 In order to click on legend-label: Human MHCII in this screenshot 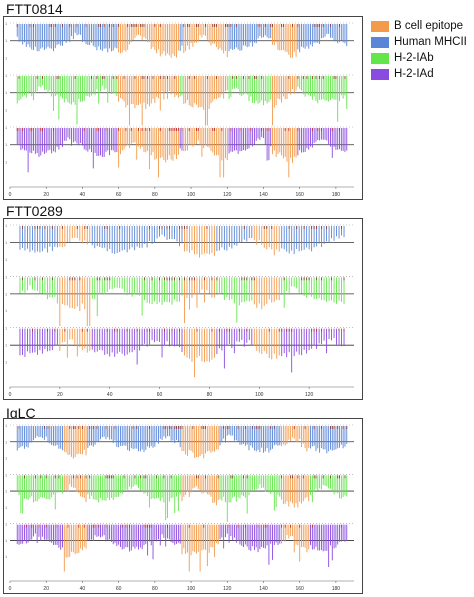, I will do `click(430, 42)`.